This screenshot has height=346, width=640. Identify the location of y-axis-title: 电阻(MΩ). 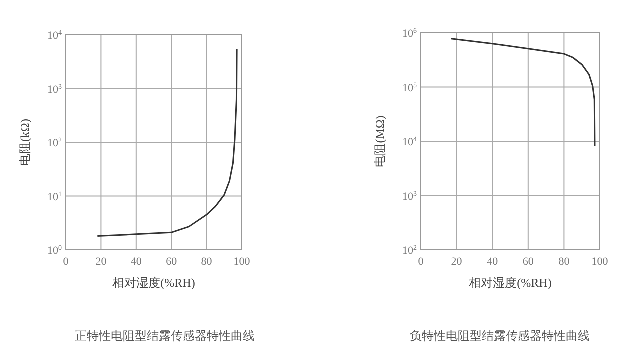
(380, 142).